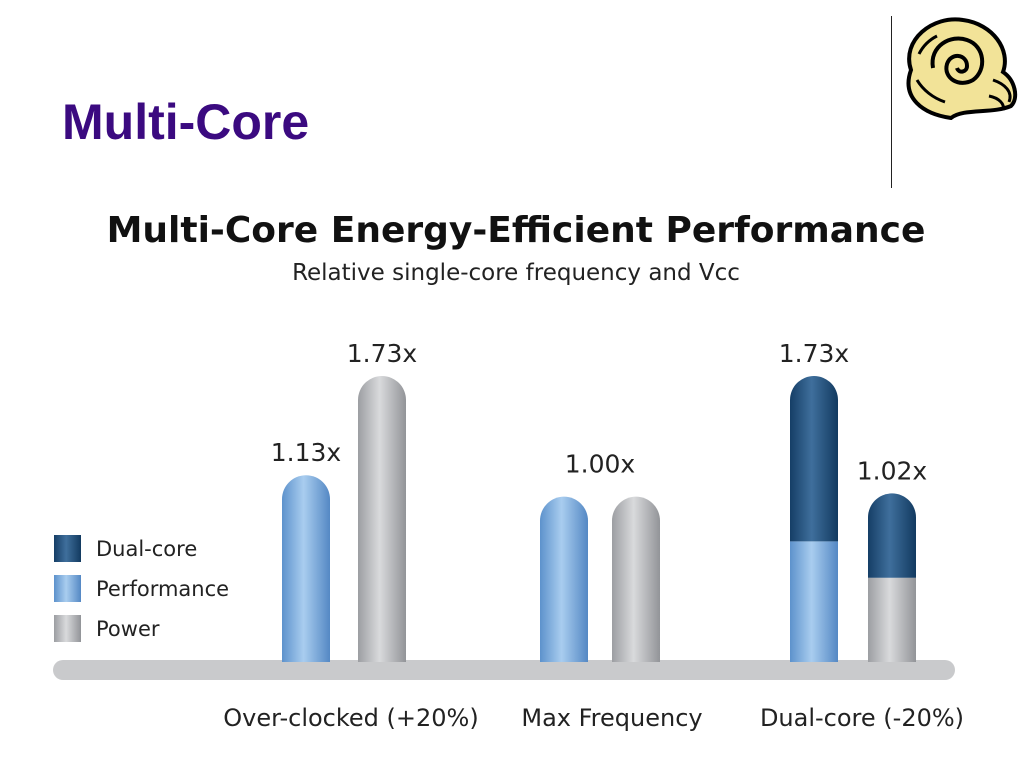 The height and width of the screenshot is (768, 1024). What do you see at coordinates (516, 273) in the screenshot?
I see `chart-subtitle: Relative single-core frequency and Vcc` at bounding box center [516, 273].